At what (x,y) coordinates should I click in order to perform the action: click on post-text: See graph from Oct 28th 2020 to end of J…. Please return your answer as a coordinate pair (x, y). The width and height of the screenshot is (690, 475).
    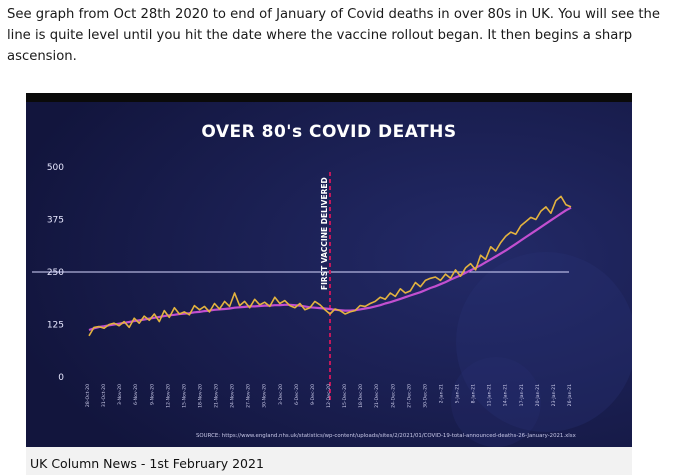
    Looking at the image, I should click on (334, 35).